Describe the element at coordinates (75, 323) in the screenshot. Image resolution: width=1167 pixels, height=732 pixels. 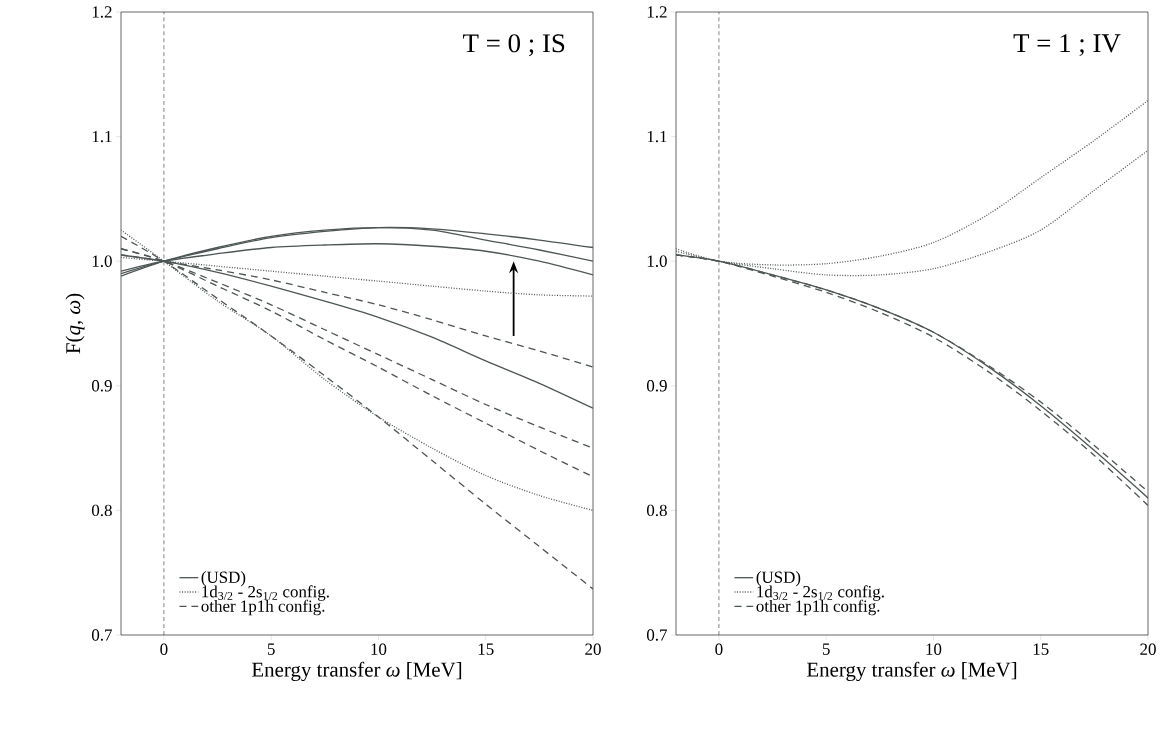
I see `y-axis-title: F(q, ω)` at that location.